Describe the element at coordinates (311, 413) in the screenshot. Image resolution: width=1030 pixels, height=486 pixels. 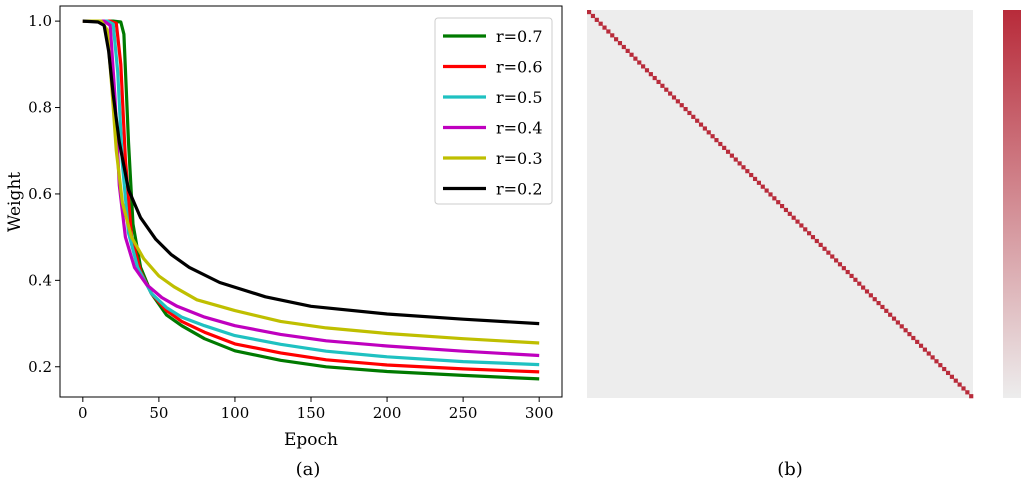
I see `x-tick-label: 150` at that location.